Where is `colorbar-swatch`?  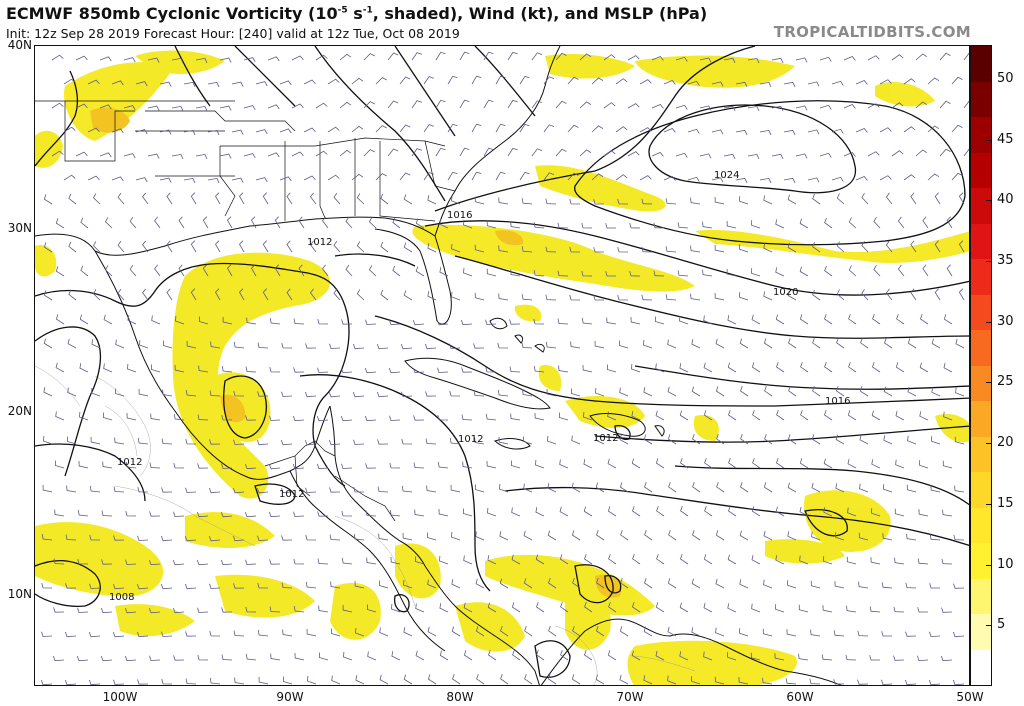 colorbar-swatch is located at coordinates (981, 419).